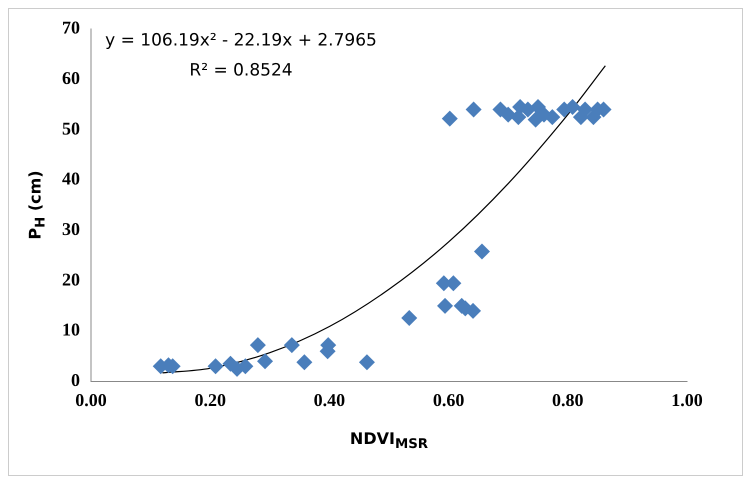 The height and width of the screenshot is (484, 751). I want to click on x-tick-label: 0.80, so click(568, 400).